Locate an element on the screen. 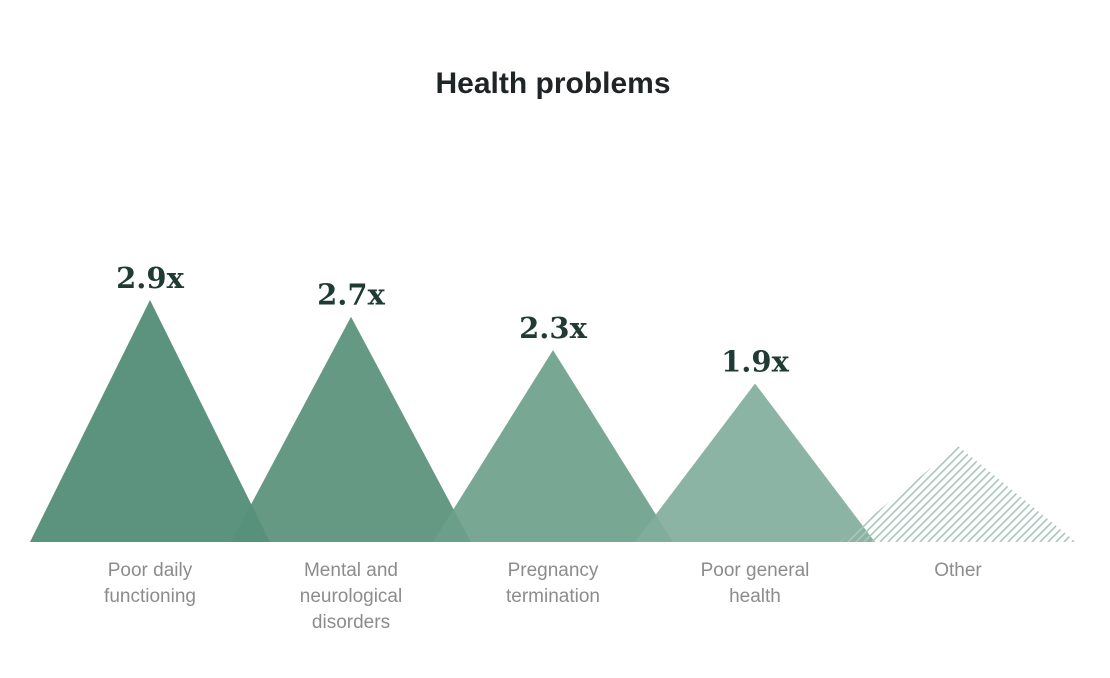 The height and width of the screenshot is (678, 1110). category-label-poor-general-health-line-1: Poor general is located at coordinates (755, 570).